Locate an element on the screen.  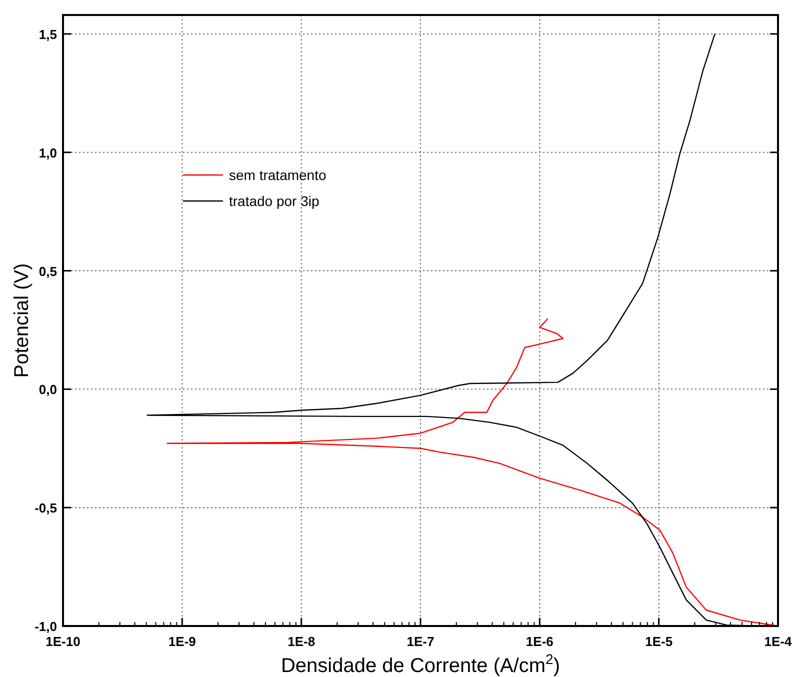
x-axis-title: Densidade de Corrente (A/cm$^{2}$) is located at coordinates (420, 664).